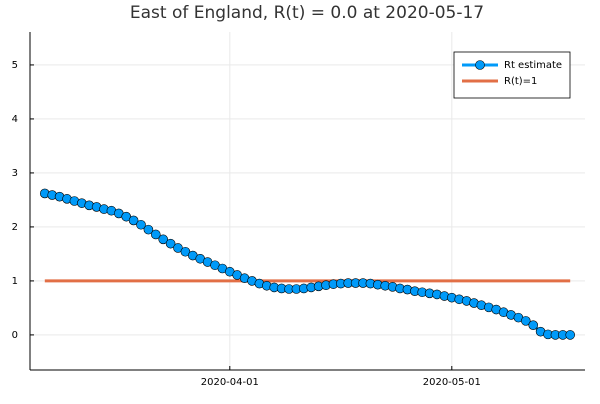 The width and height of the screenshot is (600, 404). Describe the element at coordinates (15, 119) in the screenshot. I see `y-tick-label: 4` at that location.